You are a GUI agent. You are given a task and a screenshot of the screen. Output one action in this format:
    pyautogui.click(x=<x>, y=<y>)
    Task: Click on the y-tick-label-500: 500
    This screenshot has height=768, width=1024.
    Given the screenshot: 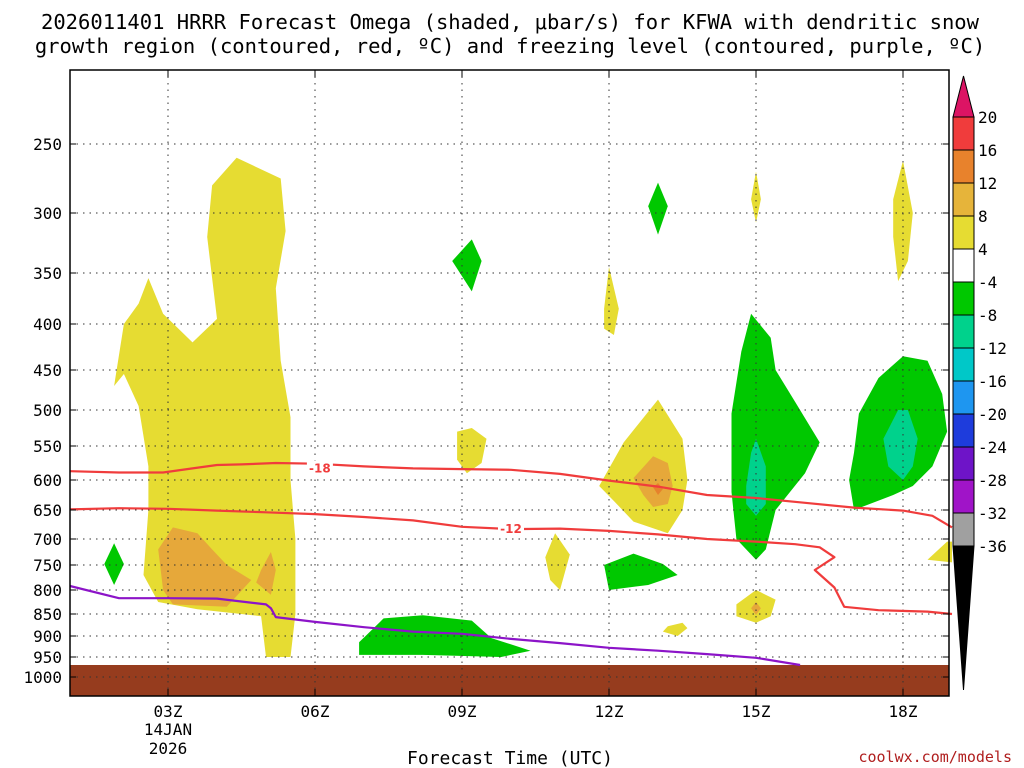 What is the action you would take?
    pyautogui.click(x=47, y=410)
    